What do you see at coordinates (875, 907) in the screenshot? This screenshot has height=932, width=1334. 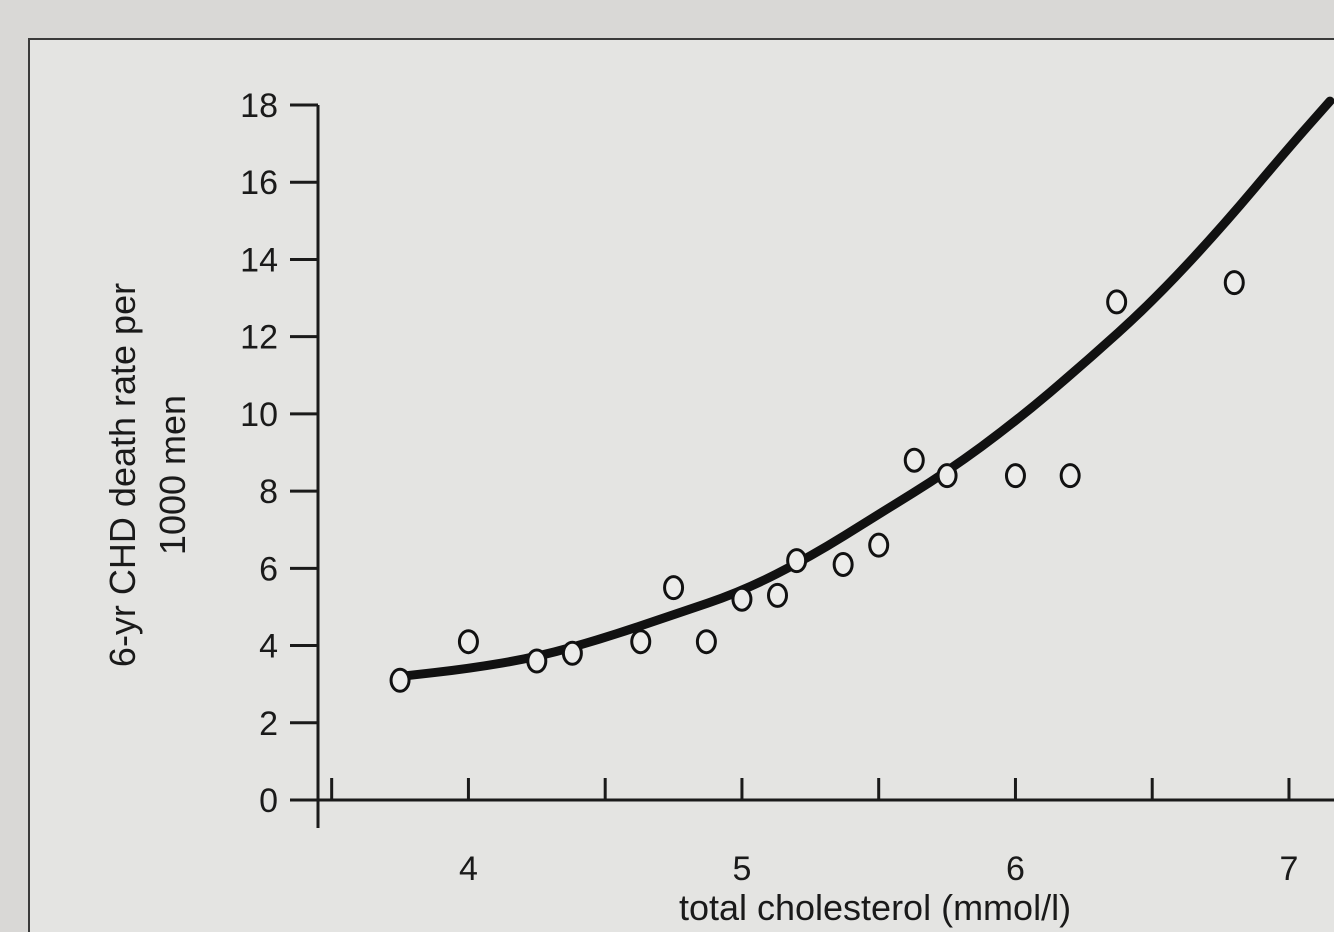 I see `x-axis-title: total cholesterol (mmol/l)` at bounding box center [875, 907].